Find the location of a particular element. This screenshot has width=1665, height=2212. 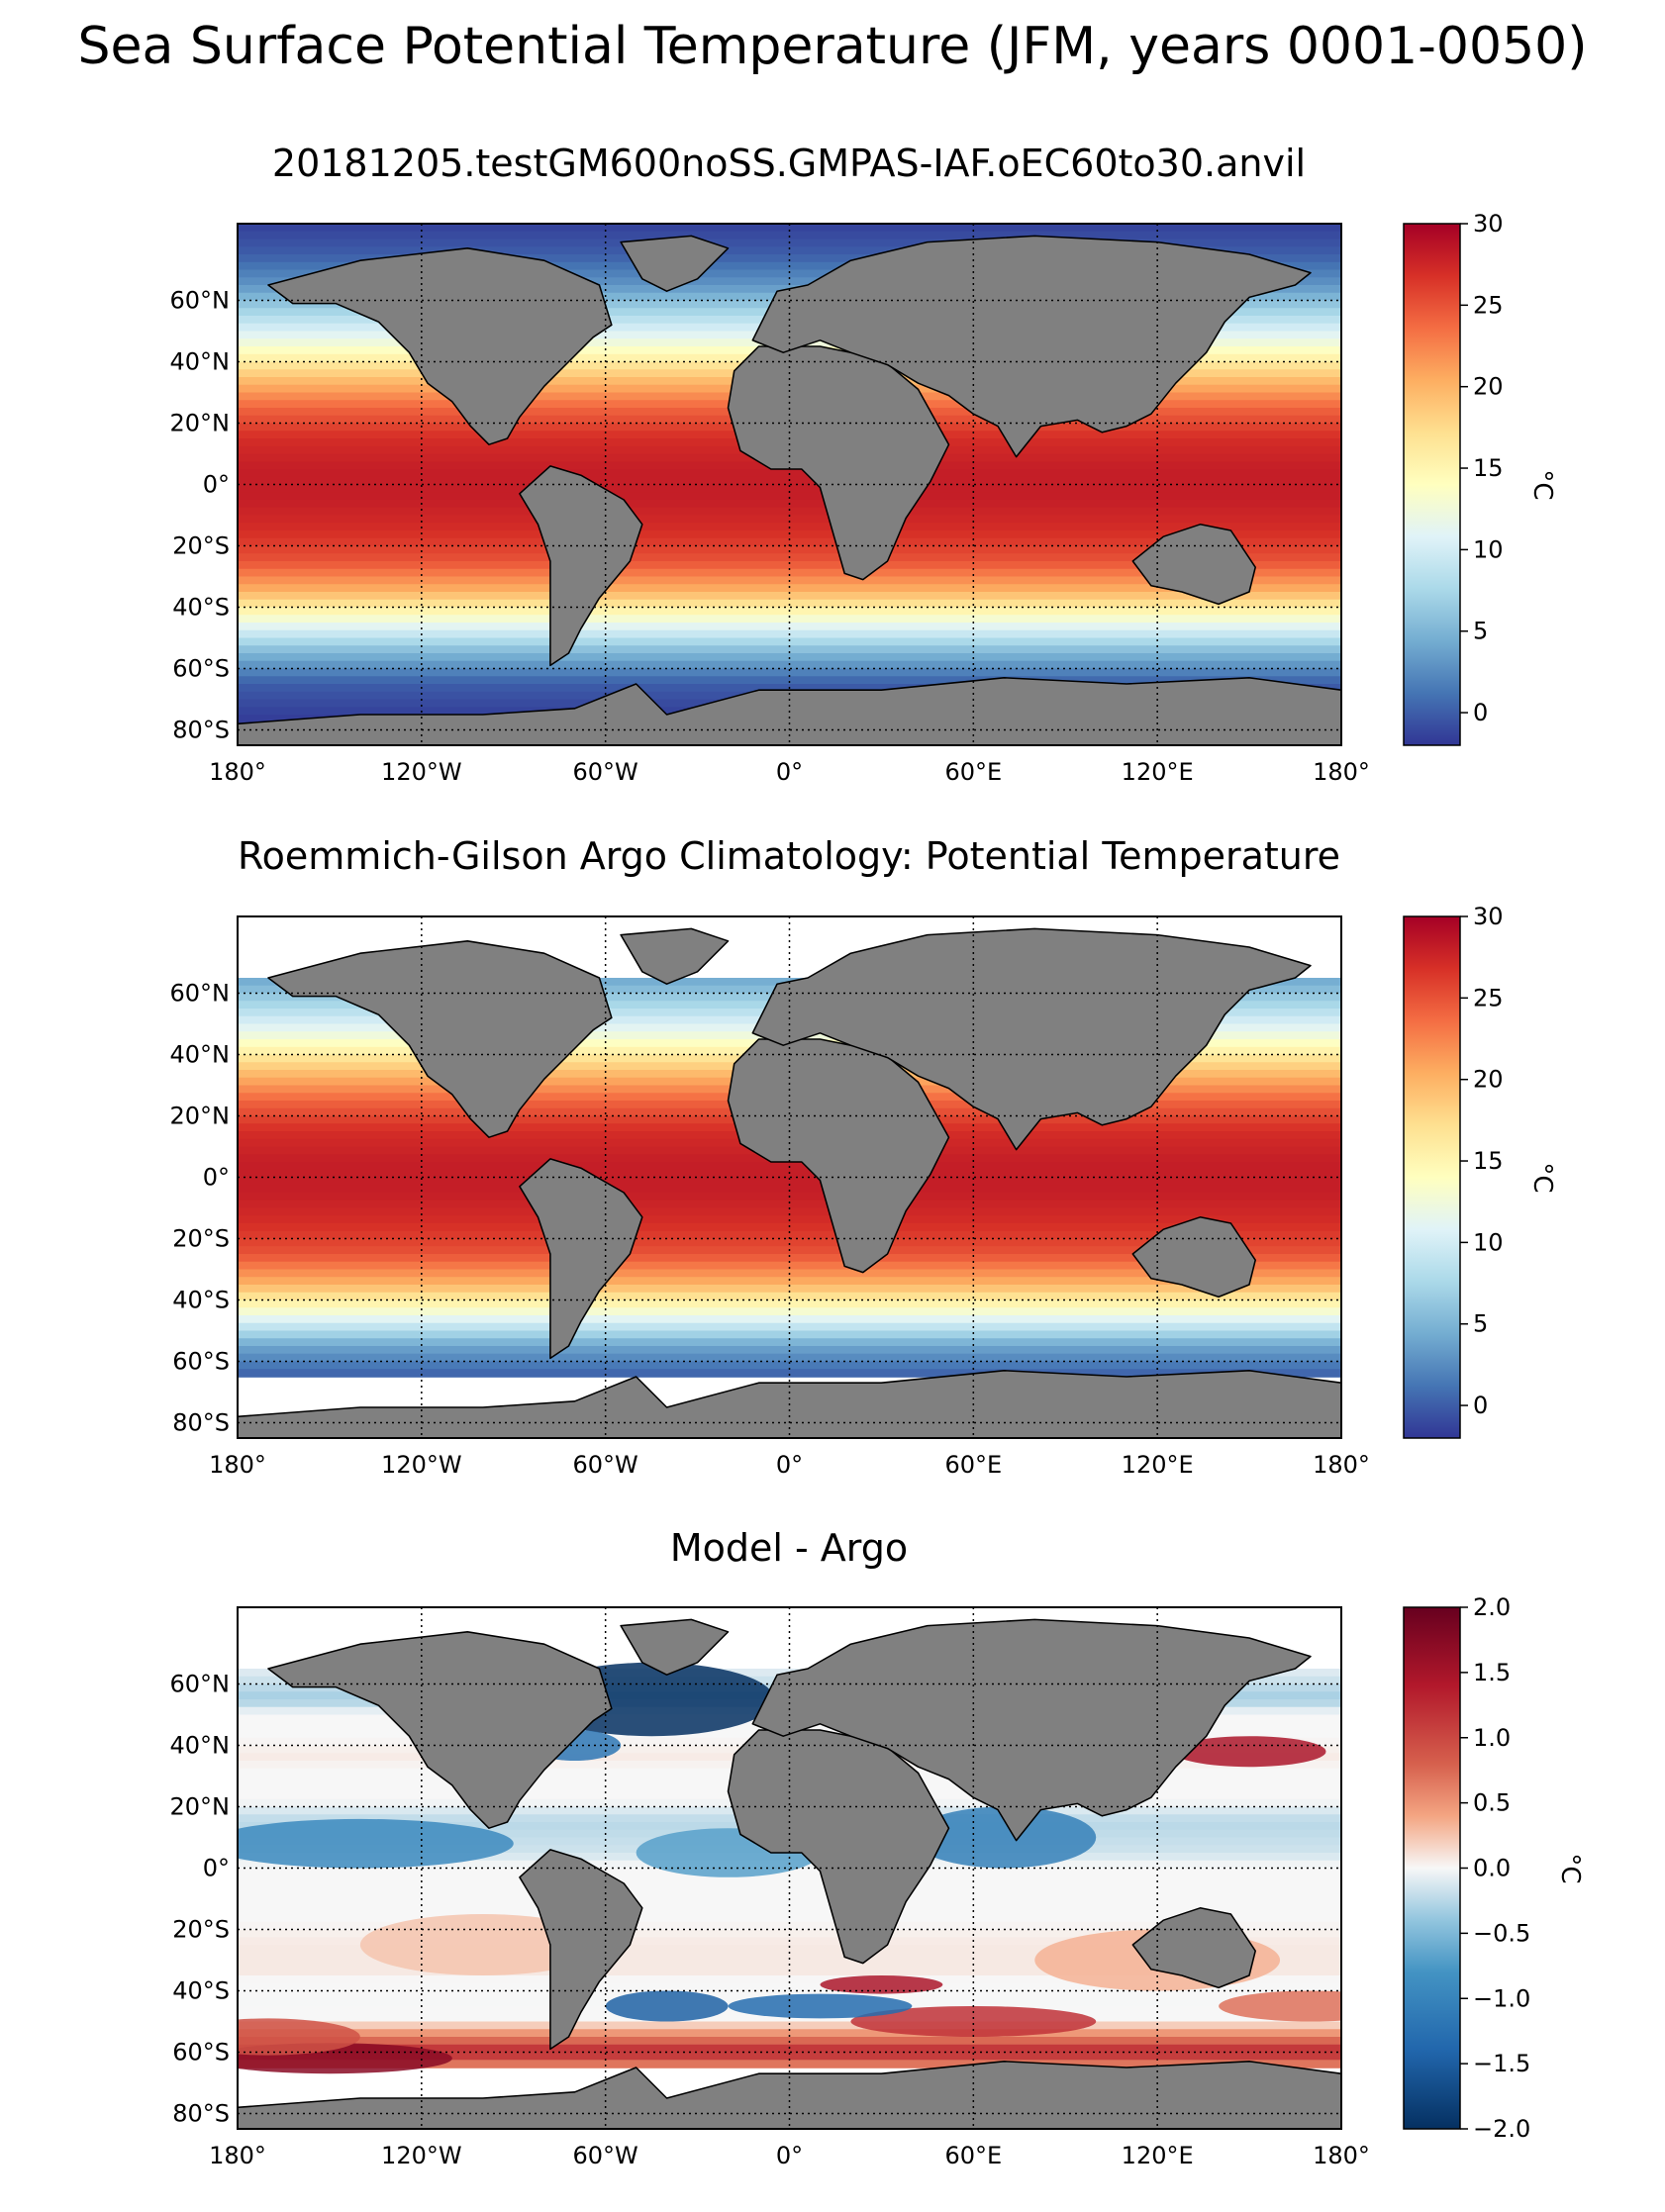

colorbar-tick-label: 25 is located at coordinates (1488, 997).